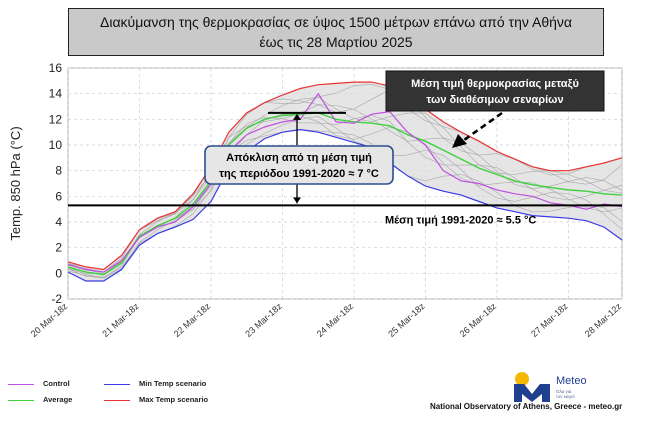 The width and height of the screenshot is (650, 424). What do you see at coordinates (335, 320) in the screenshot?
I see `x-tick-label: 24 Mar-18z` at bounding box center [335, 320].